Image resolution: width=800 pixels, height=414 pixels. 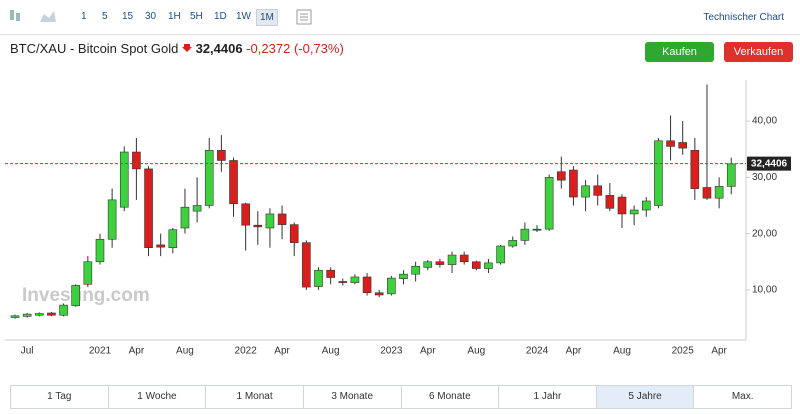 What do you see at coordinates (353, 397) in the screenshot?
I see `range-tab: 3 Monate` at bounding box center [353, 397].